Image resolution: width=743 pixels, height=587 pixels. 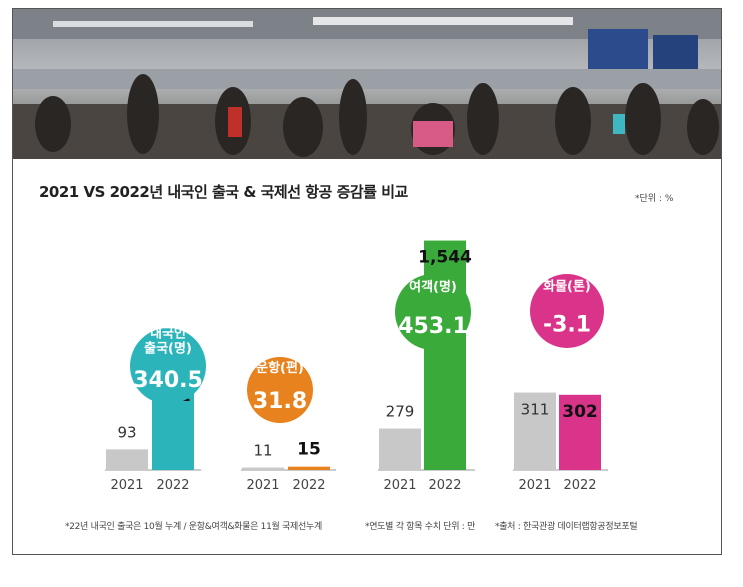 I want to click on unit-note: *단위 : %, so click(x=654, y=199).